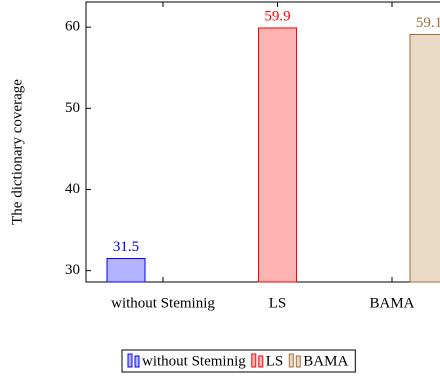  I want to click on y-tick-label: 50, so click(72, 108).